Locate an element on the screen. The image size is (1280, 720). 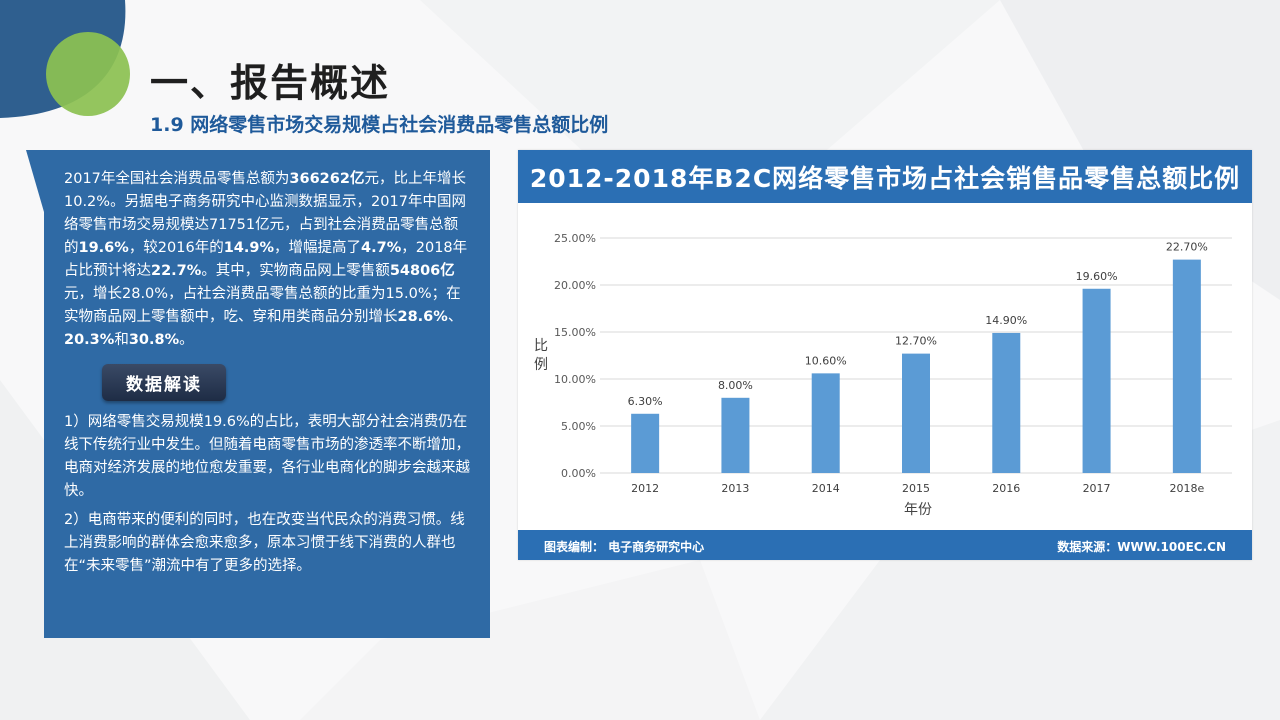
bar-2016 is located at coordinates (1006, 402).